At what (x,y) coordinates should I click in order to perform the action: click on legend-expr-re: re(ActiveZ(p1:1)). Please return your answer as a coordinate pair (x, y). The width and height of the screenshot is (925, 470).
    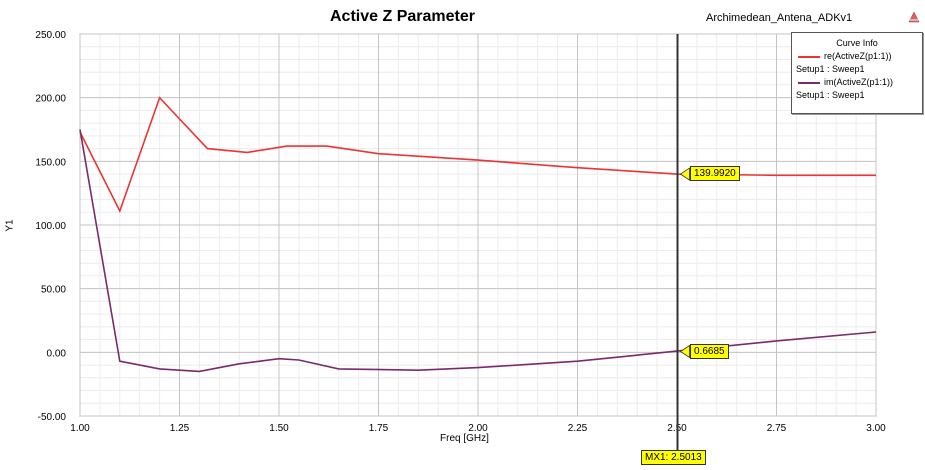
    Looking at the image, I should click on (858, 56).